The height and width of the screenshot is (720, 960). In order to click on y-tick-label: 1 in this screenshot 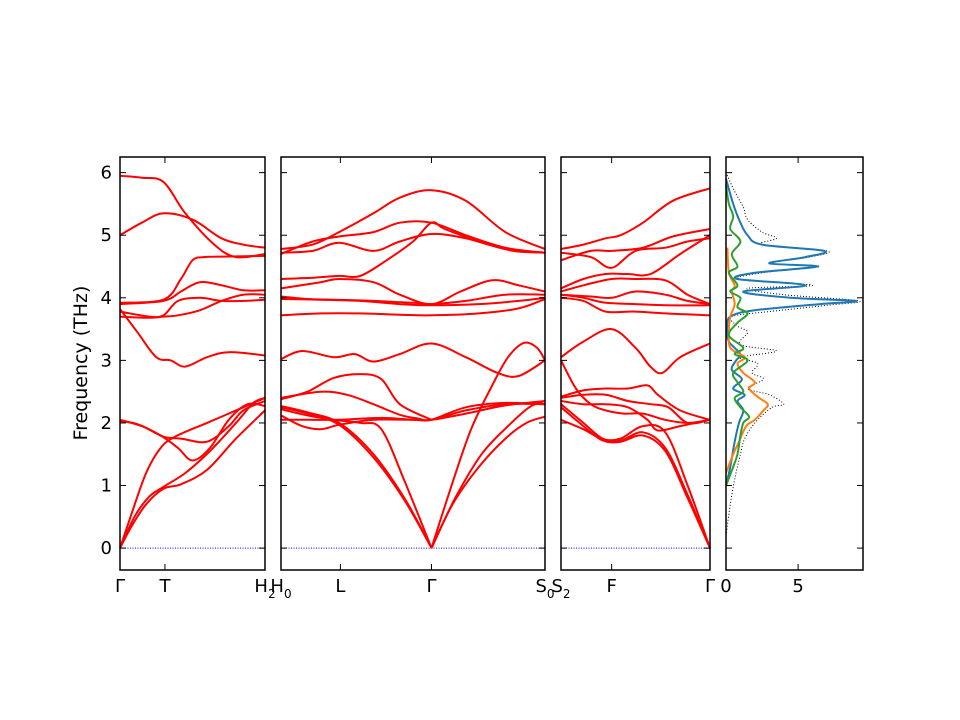, I will do `click(106, 486)`.